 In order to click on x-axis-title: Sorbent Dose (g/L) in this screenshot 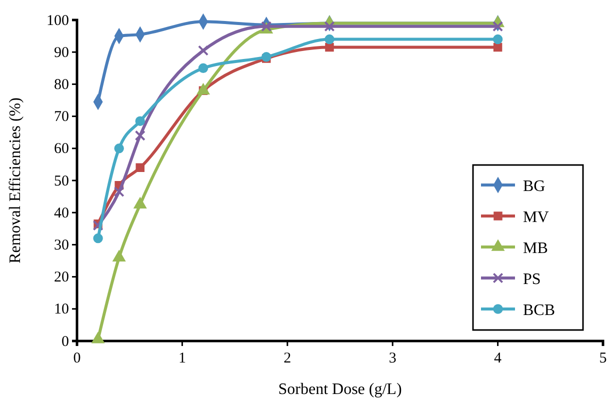, I will do `click(340, 389)`.